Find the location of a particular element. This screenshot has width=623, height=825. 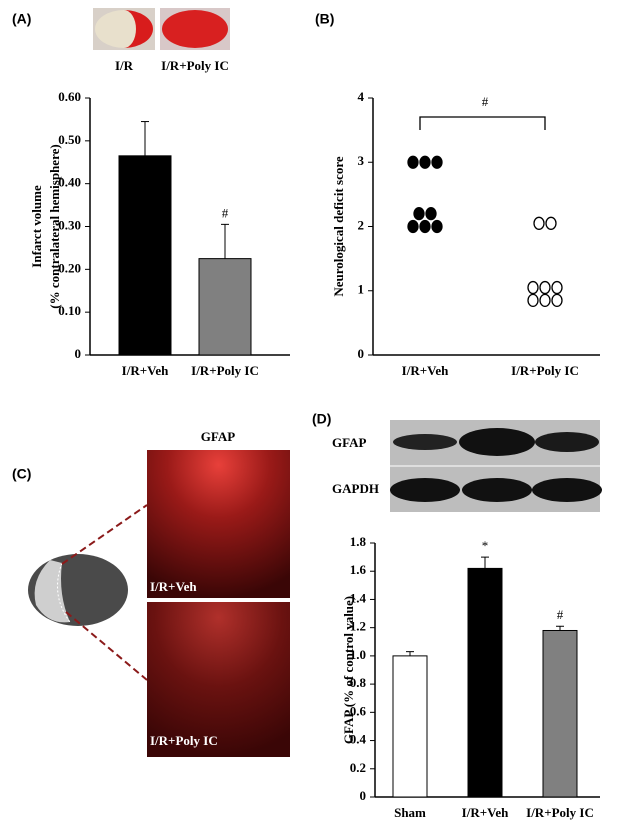

y-tick-label: 0.10 is located at coordinates (69, 310).